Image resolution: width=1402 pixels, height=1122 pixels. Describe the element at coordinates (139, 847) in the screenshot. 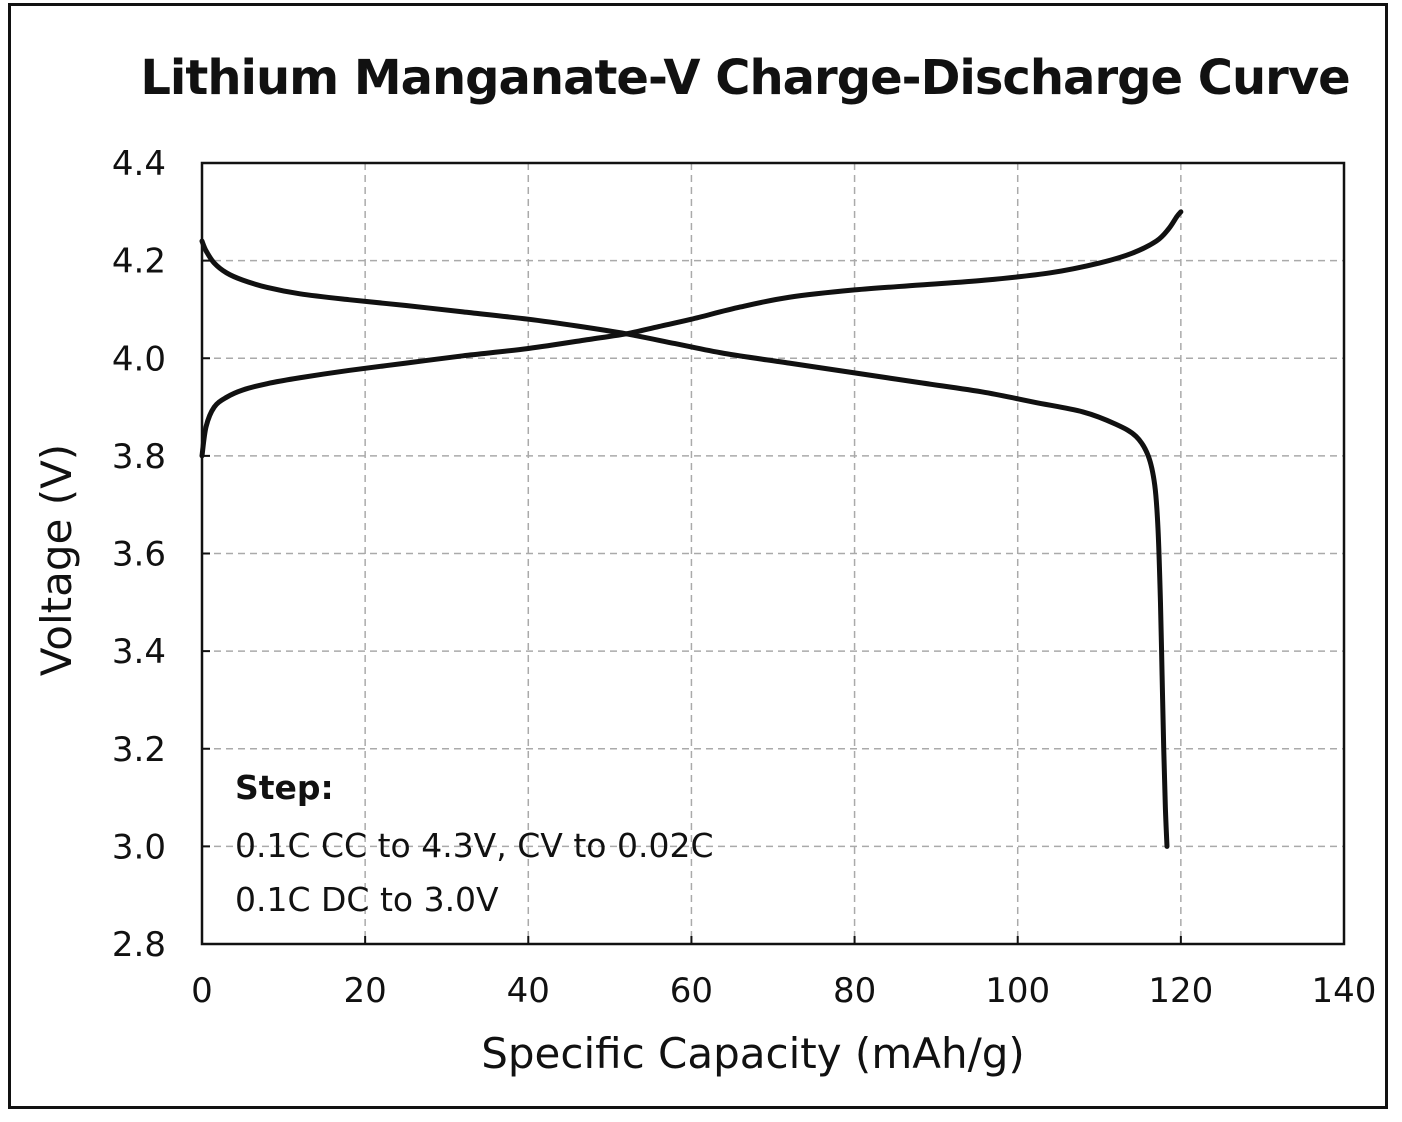

I see `y-tick-label: 3.0` at that location.